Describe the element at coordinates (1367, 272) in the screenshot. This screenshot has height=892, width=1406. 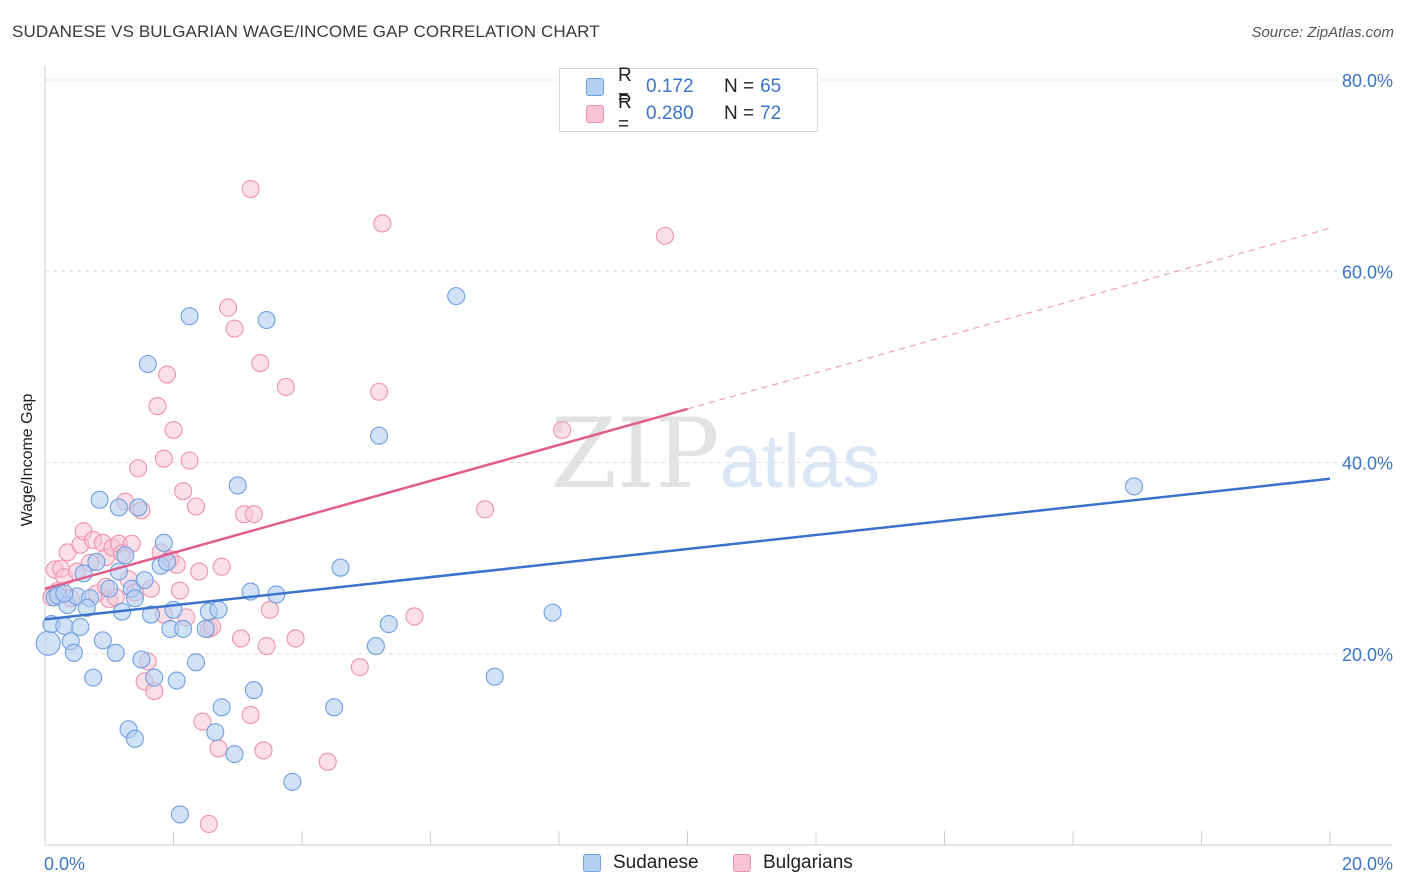
I see `y-tick-label: 60.0%` at that location.